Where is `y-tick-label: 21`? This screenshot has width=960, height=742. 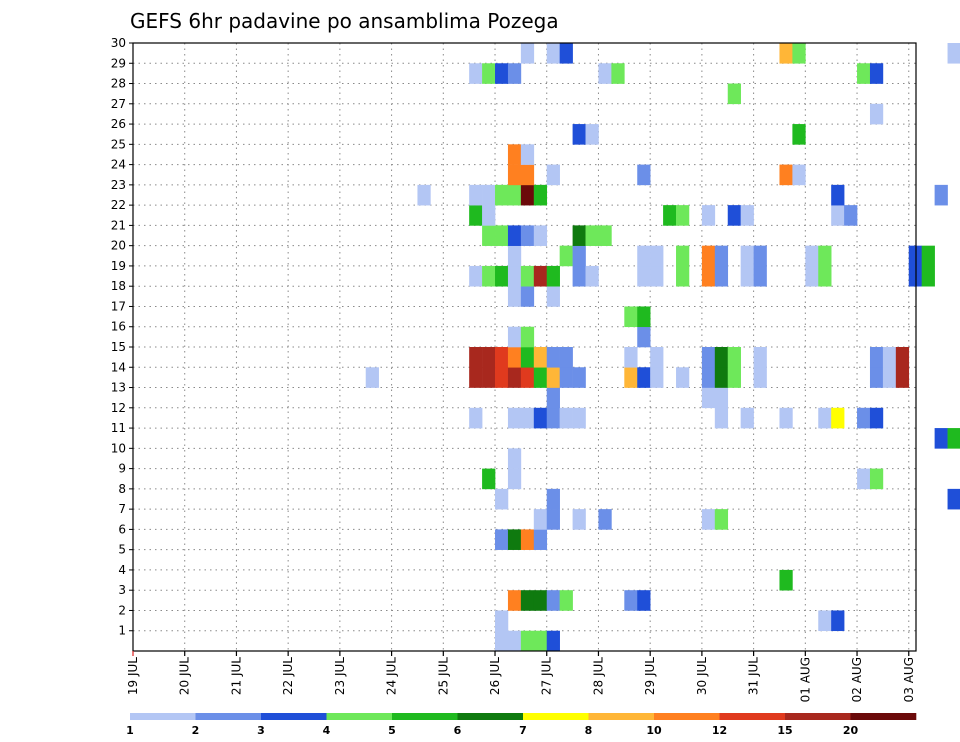
y-tick-label: 21 is located at coordinates (118, 225).